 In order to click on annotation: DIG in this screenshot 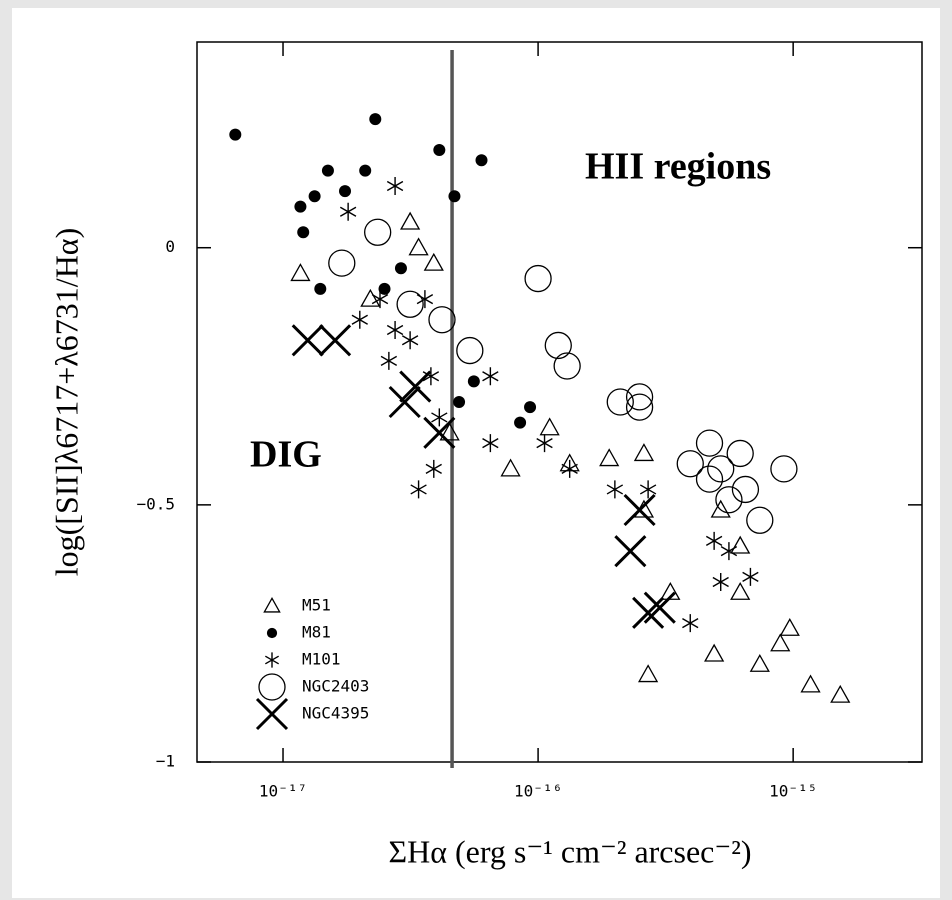, I will do `click(286, 455)`.